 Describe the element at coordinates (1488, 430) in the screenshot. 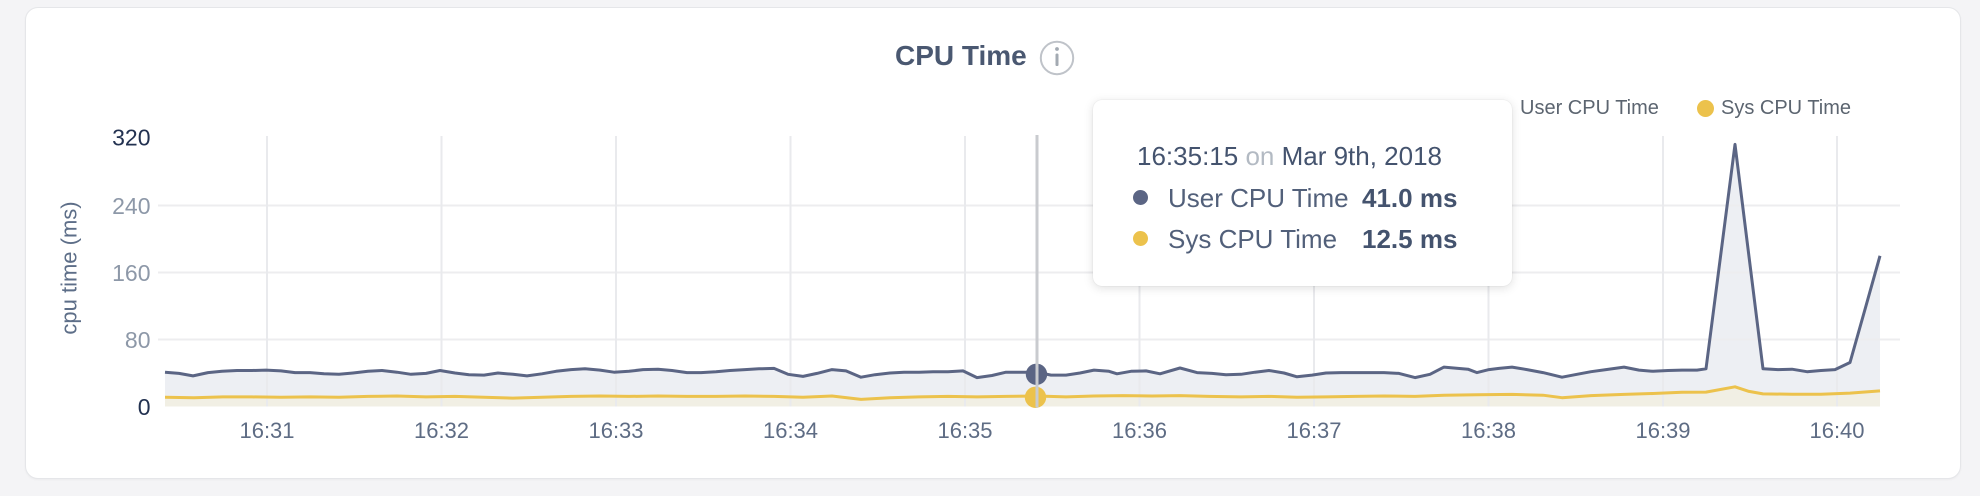

I see `svg-text: 16:38` at that location.